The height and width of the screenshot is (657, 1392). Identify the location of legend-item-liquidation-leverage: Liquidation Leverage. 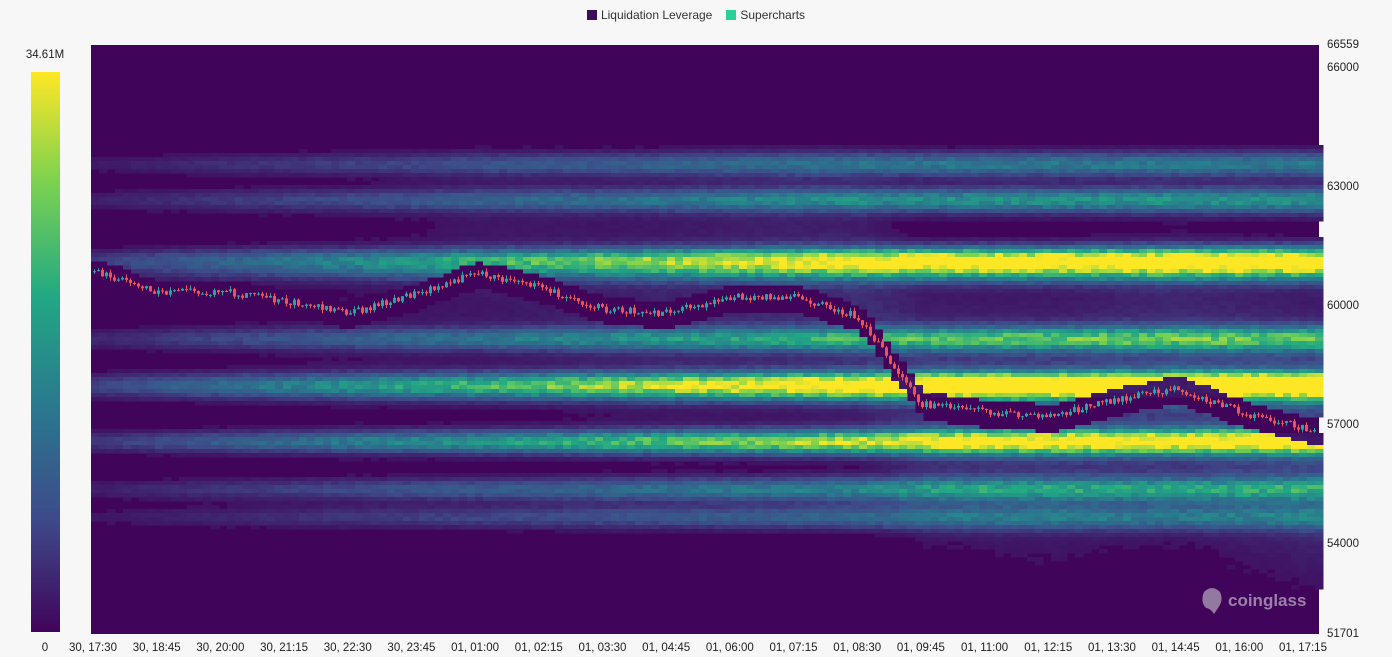
(649, 15).